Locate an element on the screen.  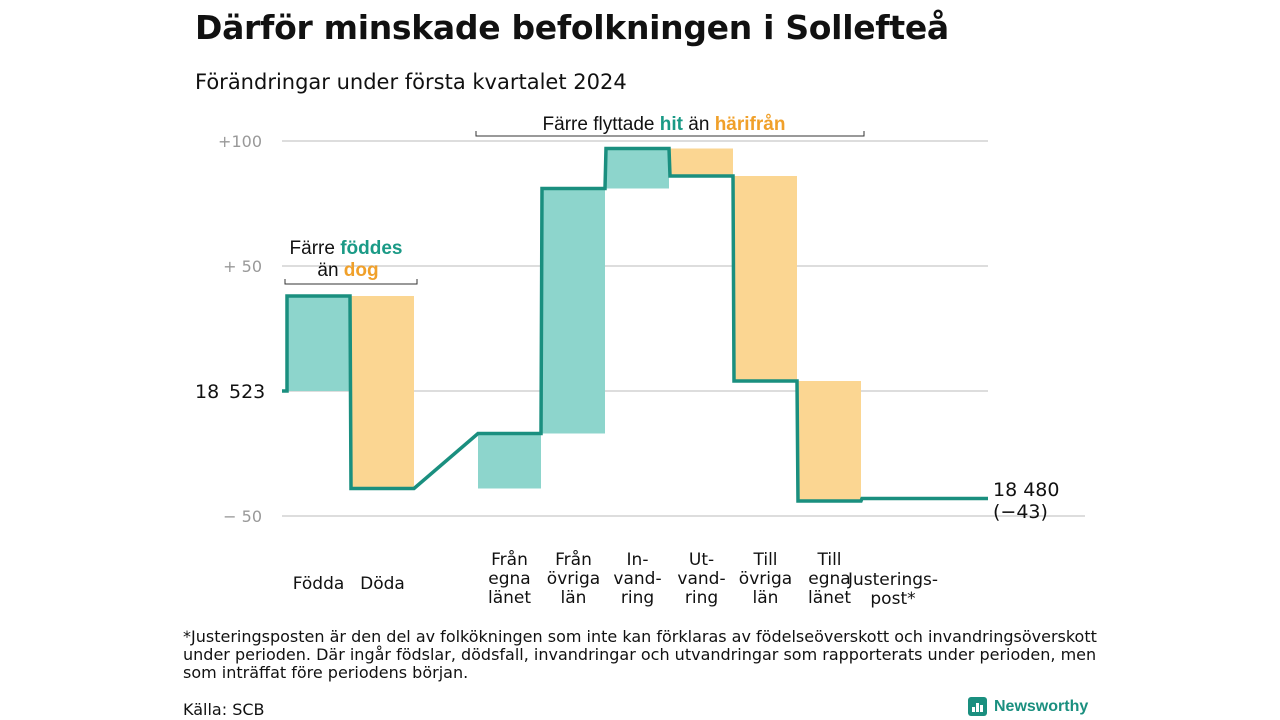
category-label: post* is located at coordinates (892, 599).